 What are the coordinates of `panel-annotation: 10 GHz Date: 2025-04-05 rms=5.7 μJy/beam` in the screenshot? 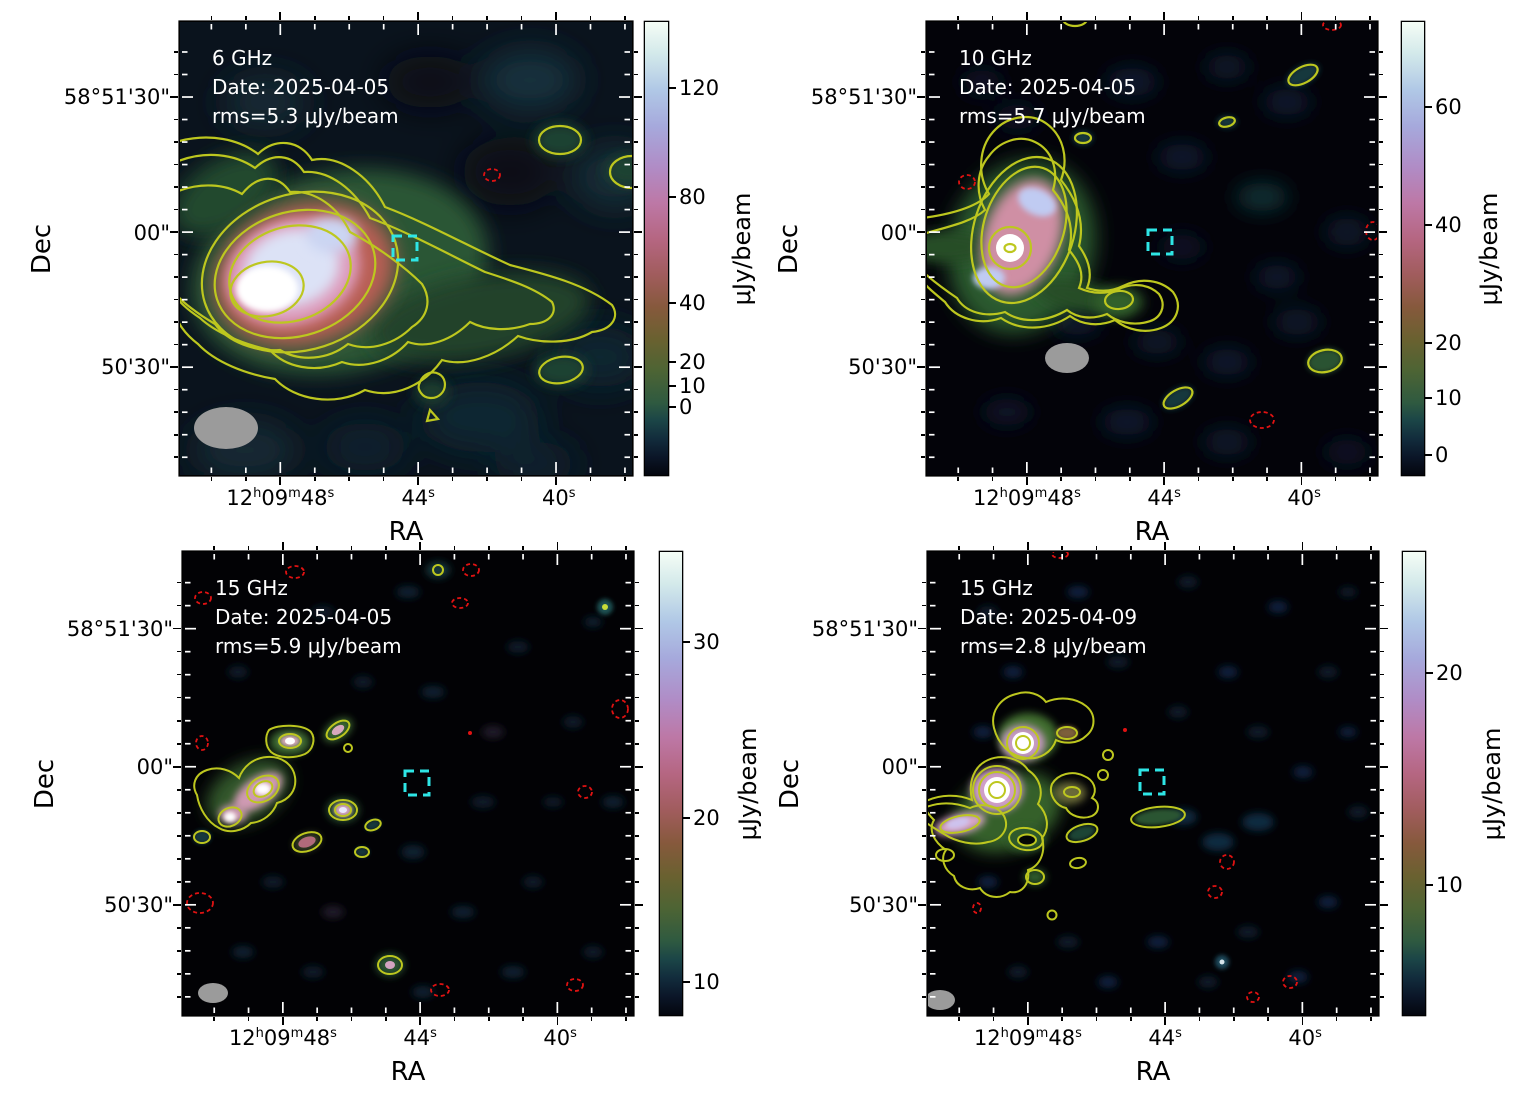 It's located at (1052, 87).